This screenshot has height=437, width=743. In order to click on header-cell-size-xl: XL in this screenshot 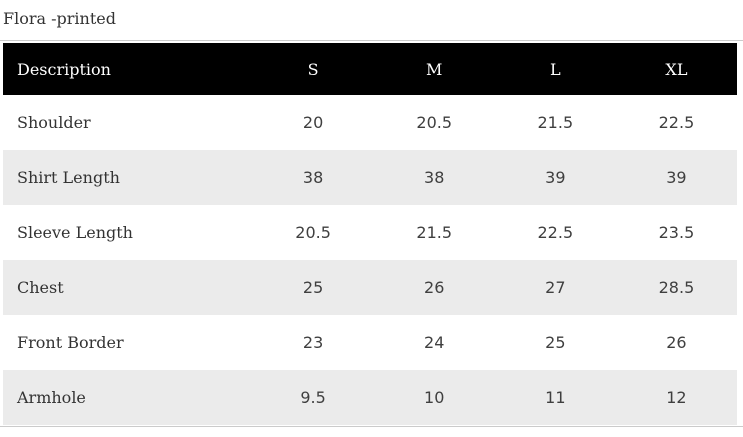, I will do `click(676, 69)`.